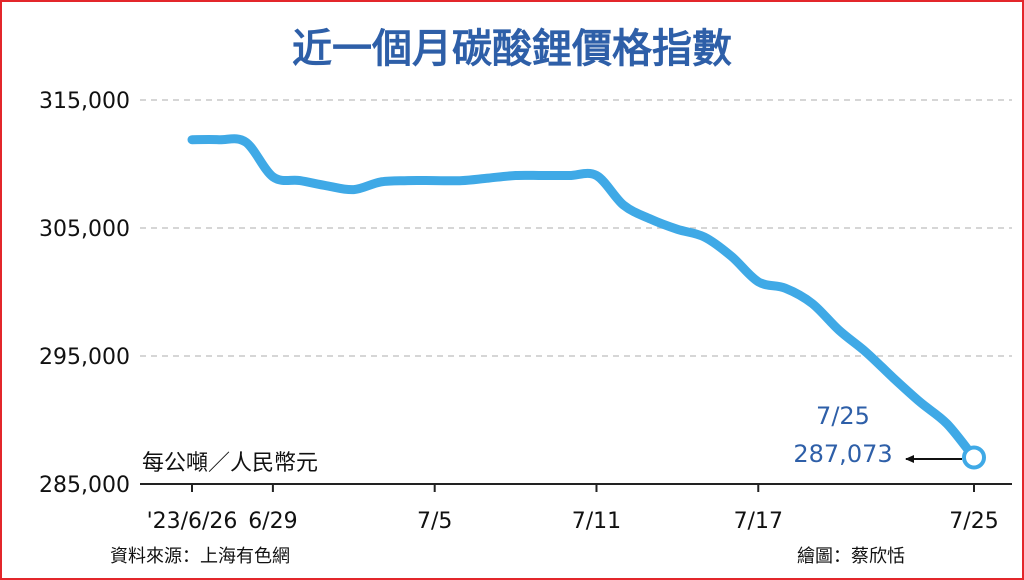 The width and height of the screenshot is (1024, 580). I want to click on x-tick-label: 7/11, so click(596, 521).